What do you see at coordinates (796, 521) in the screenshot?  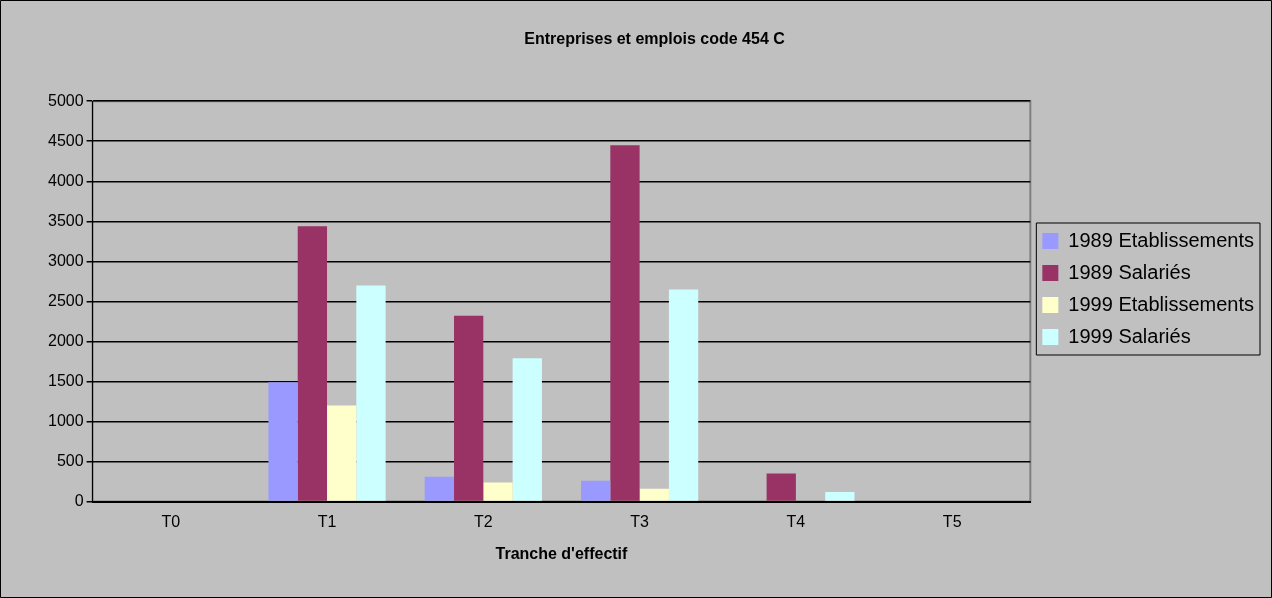 I see `x-tick-label: T4` at bounding box center [796, 521].